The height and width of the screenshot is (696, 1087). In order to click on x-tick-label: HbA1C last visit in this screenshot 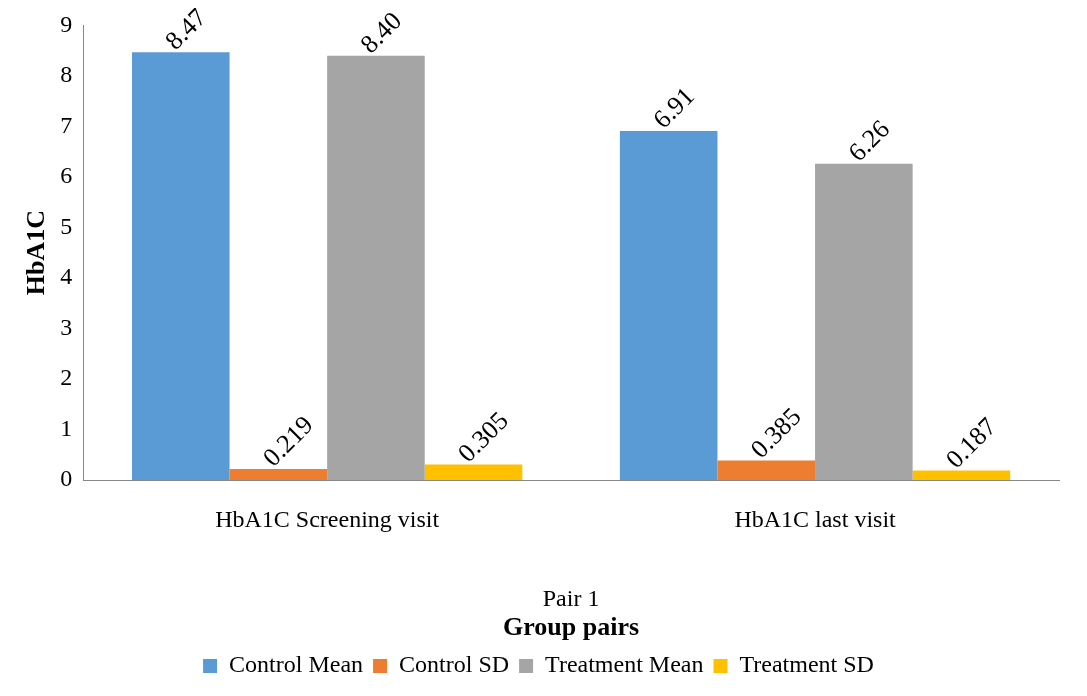, I will do `click(815, 518)`.